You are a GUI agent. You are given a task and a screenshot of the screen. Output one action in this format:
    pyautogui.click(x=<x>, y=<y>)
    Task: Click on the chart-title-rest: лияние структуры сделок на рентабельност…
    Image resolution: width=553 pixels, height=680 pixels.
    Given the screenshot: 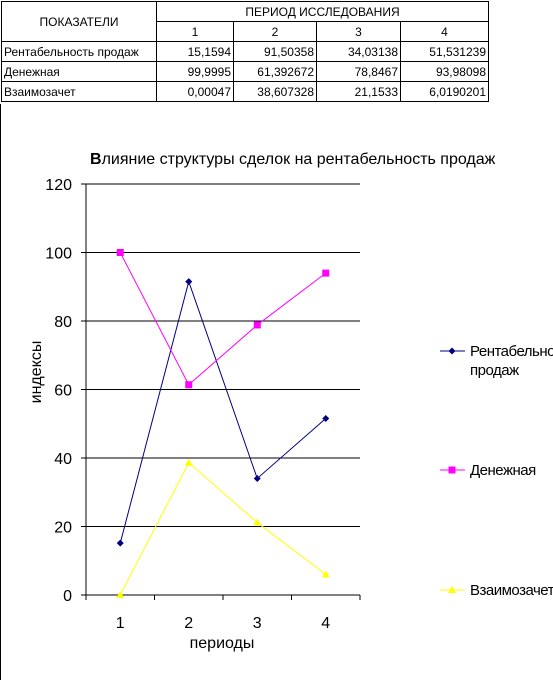 What is the action you would take?
    pyautogui.click(x=299, y=159)
    